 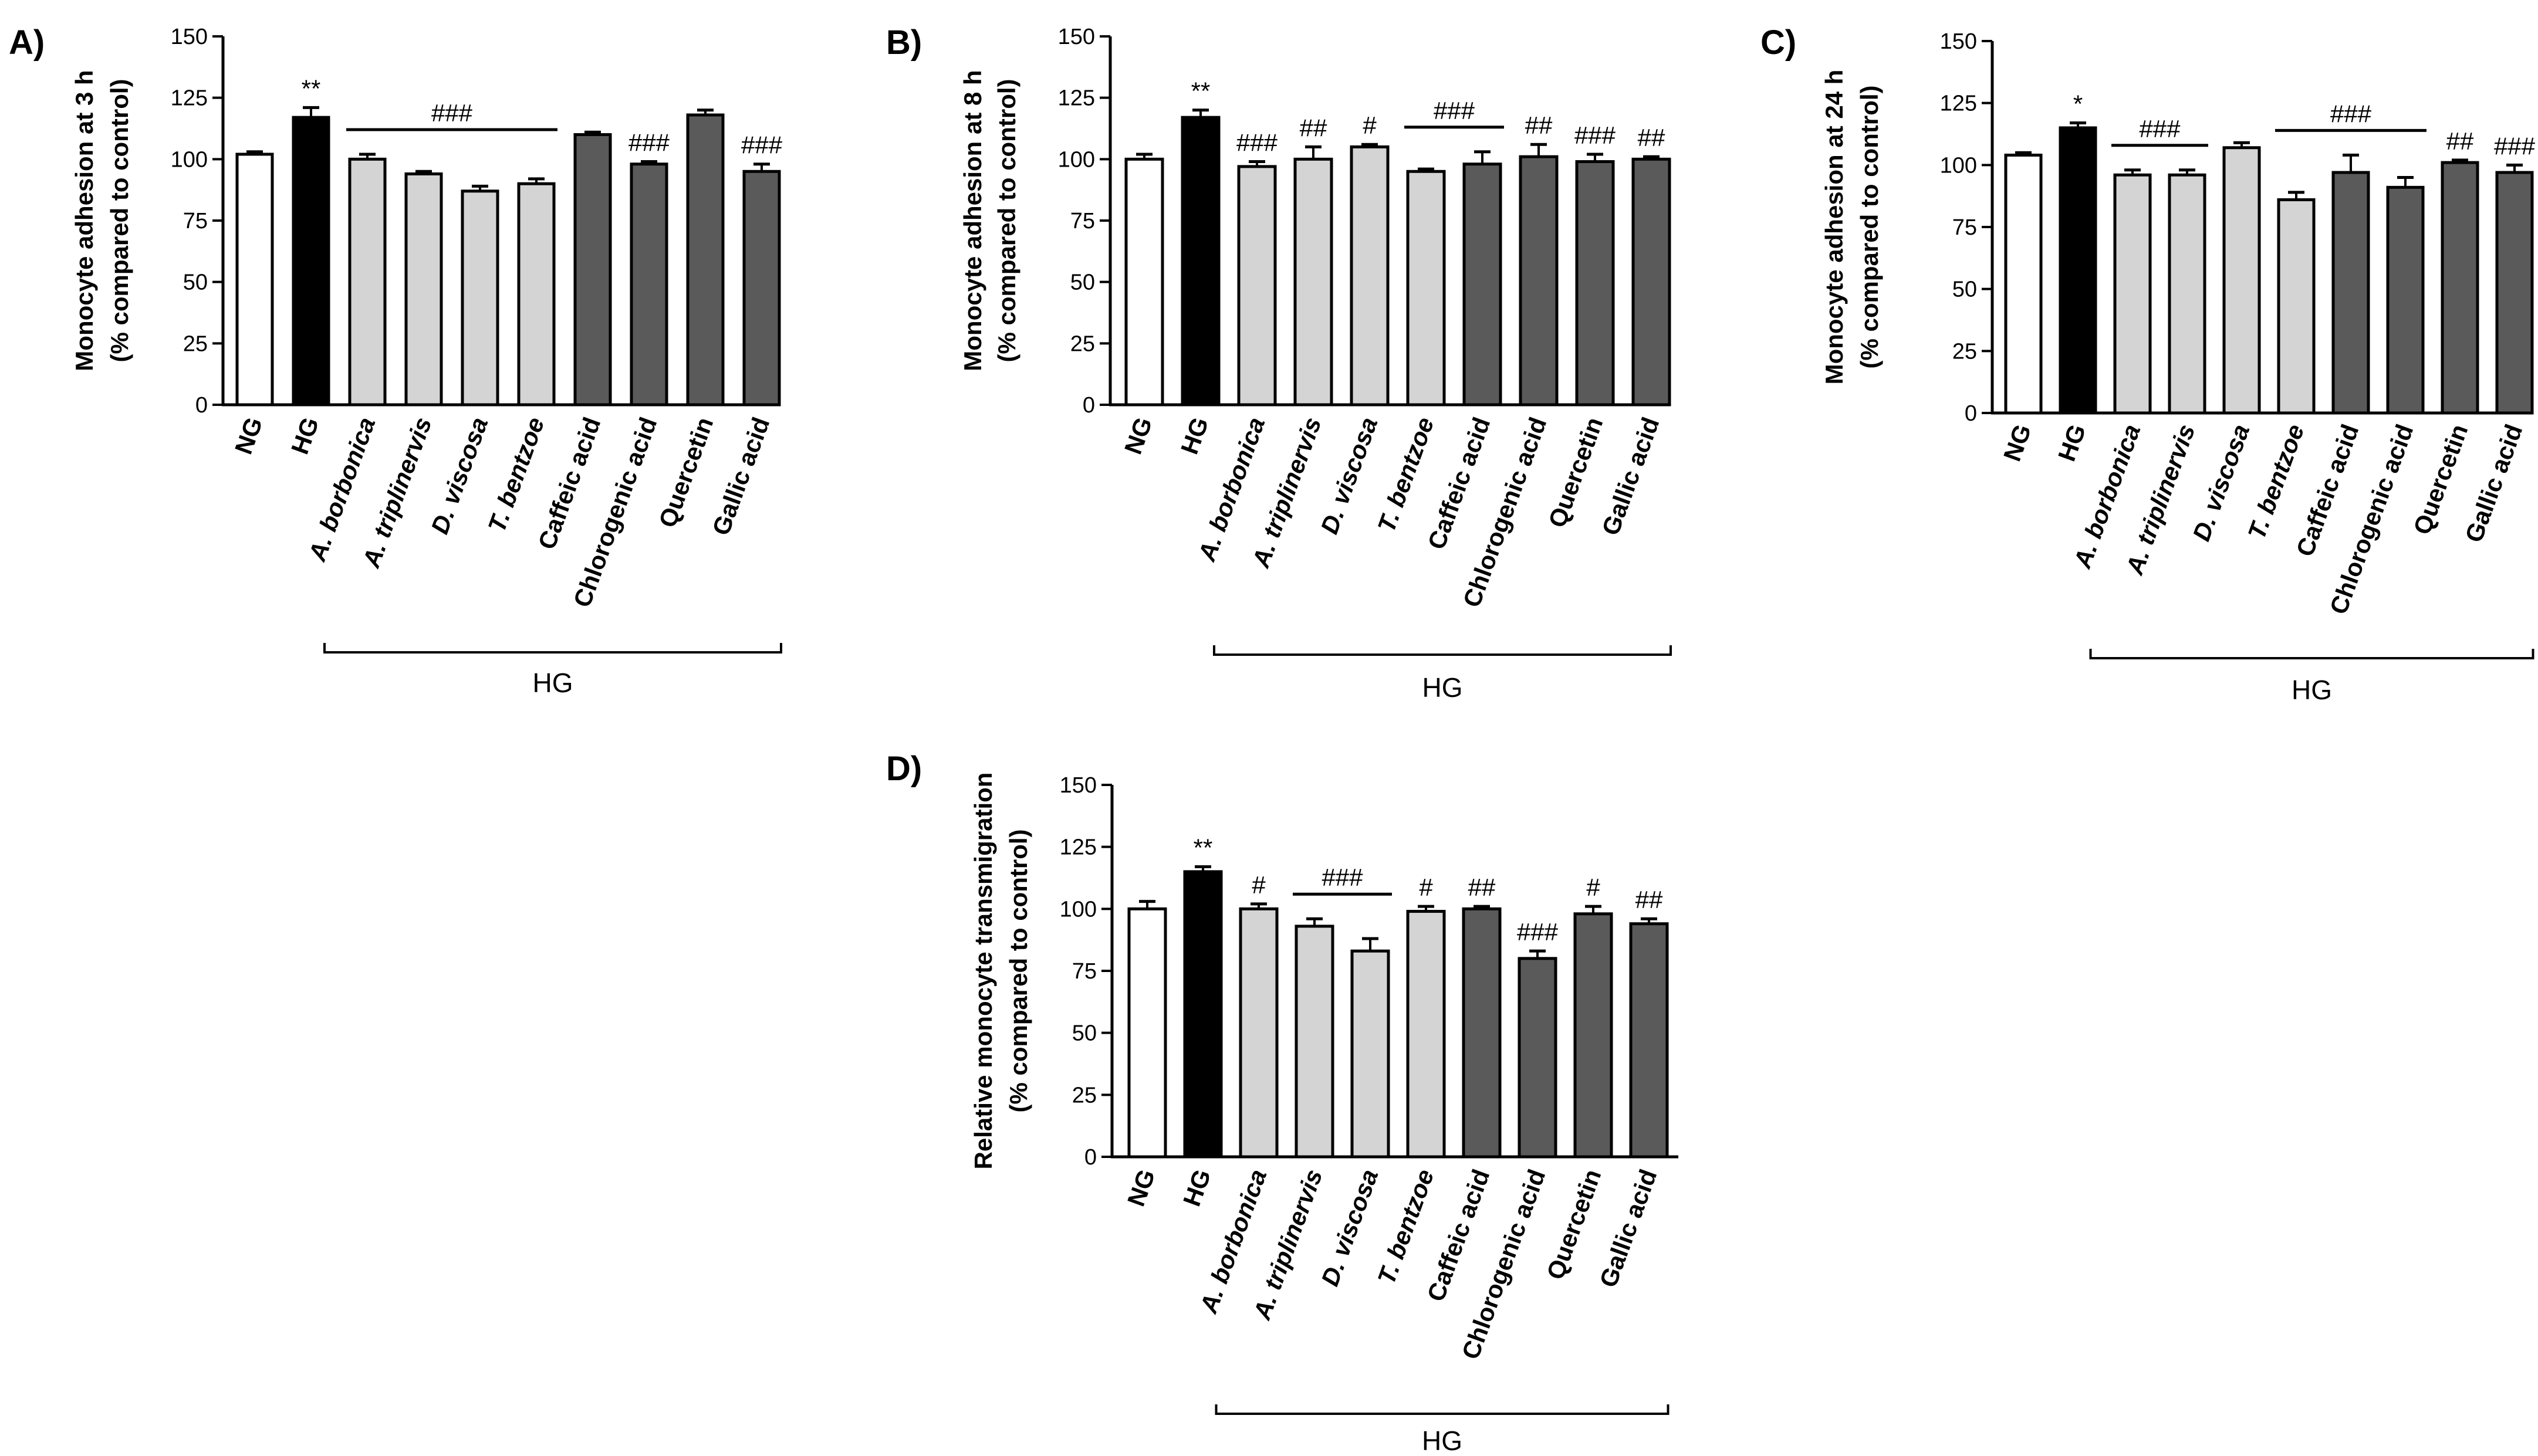 I want to click on panel-letter: A), so click(x=27, y=42).